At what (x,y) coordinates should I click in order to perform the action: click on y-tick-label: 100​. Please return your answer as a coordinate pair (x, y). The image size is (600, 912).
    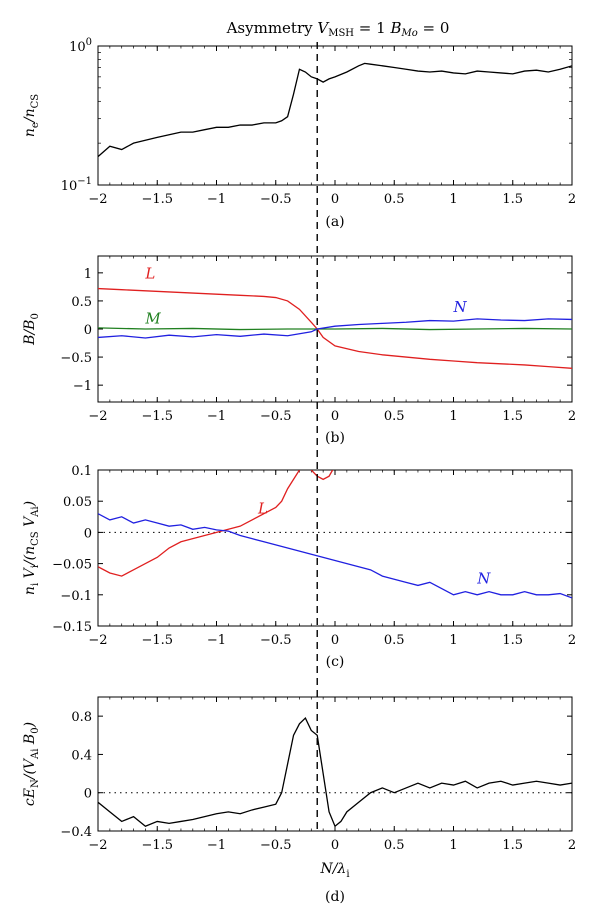
    Looking at the image, I should click on (80, 46).